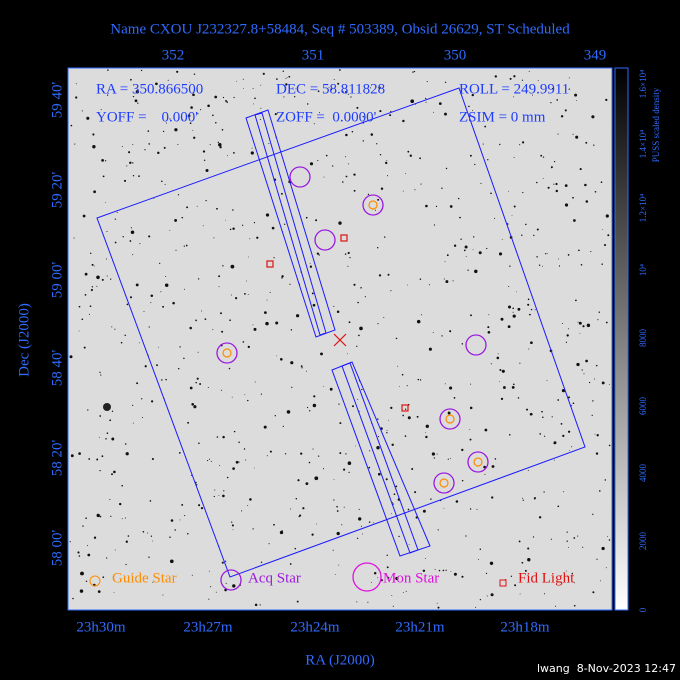 This screenshot has height=680, width=680. What do you see at coordinates (326, 117) in the screenshot?
I see `info-zoff: ZOFF = 0.0000'` at bounding box center [326, 117].